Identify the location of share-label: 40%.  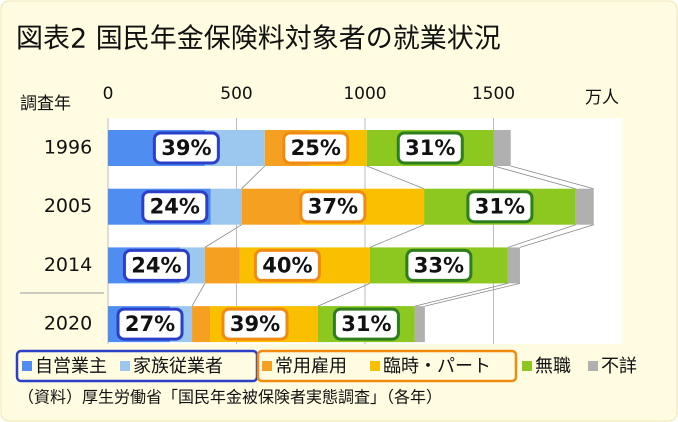
(287, 265).